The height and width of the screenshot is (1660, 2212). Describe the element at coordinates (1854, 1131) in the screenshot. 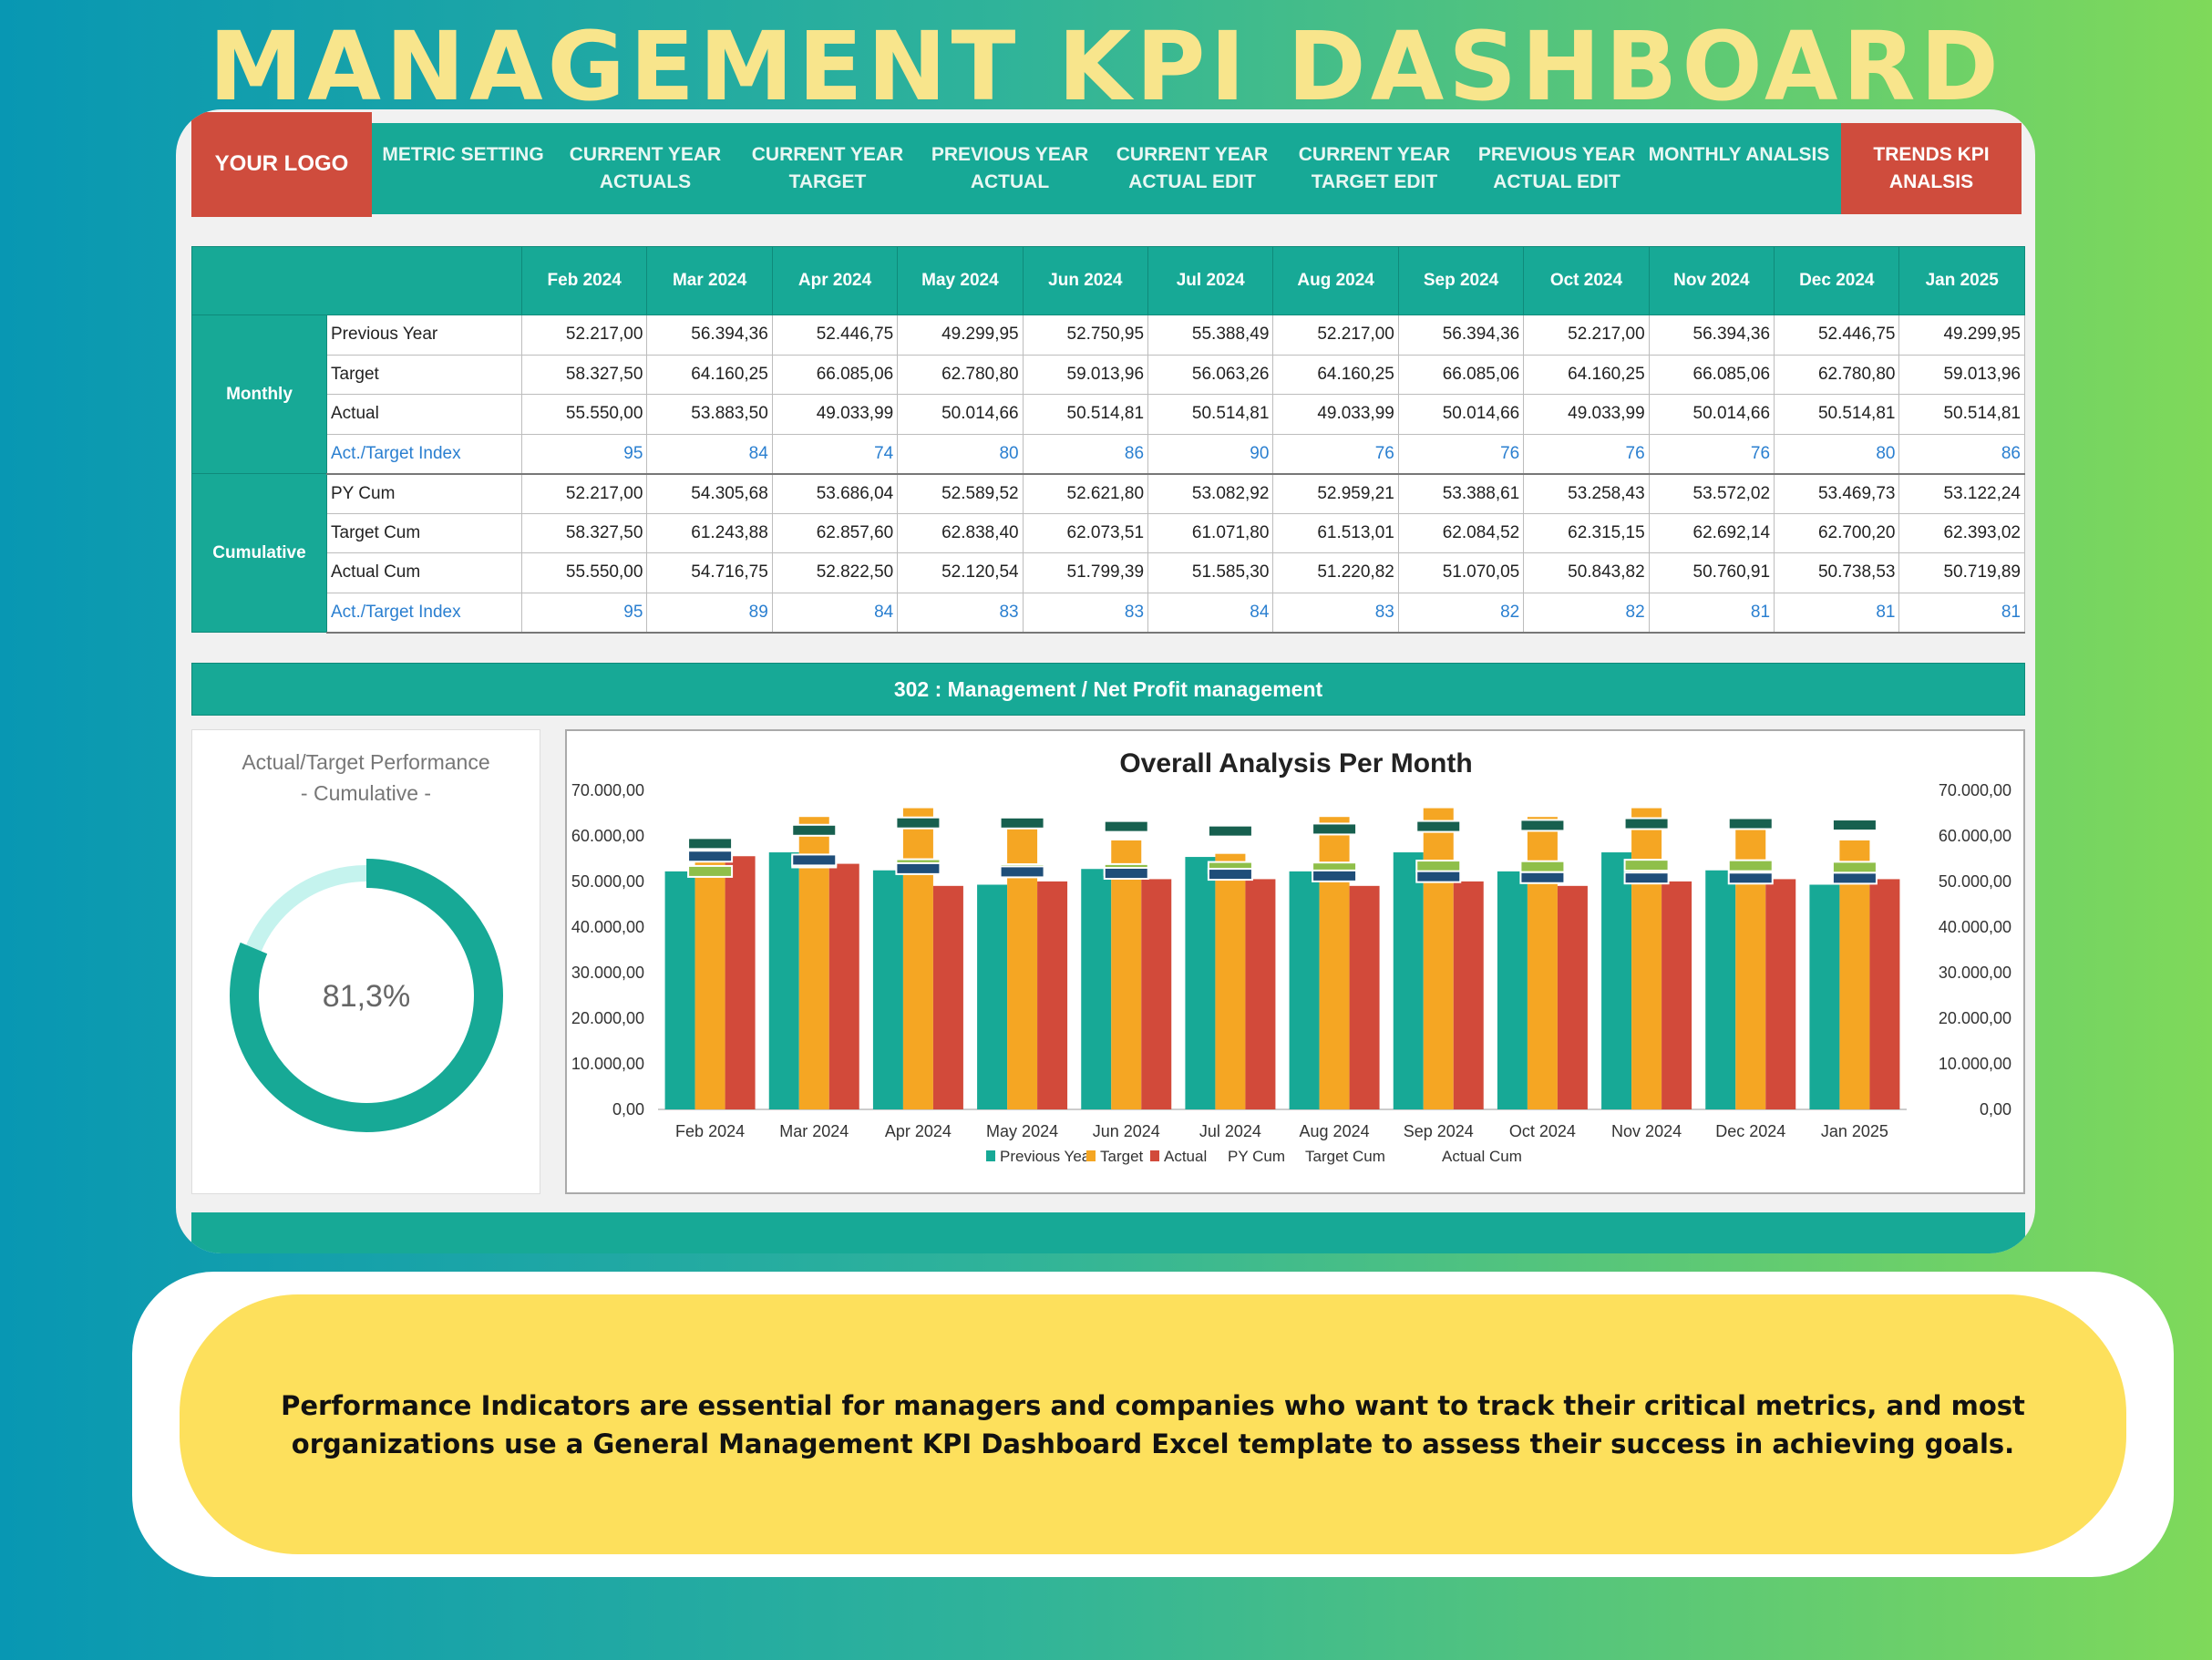

I see `x-tick: Jan 2025` at that location.